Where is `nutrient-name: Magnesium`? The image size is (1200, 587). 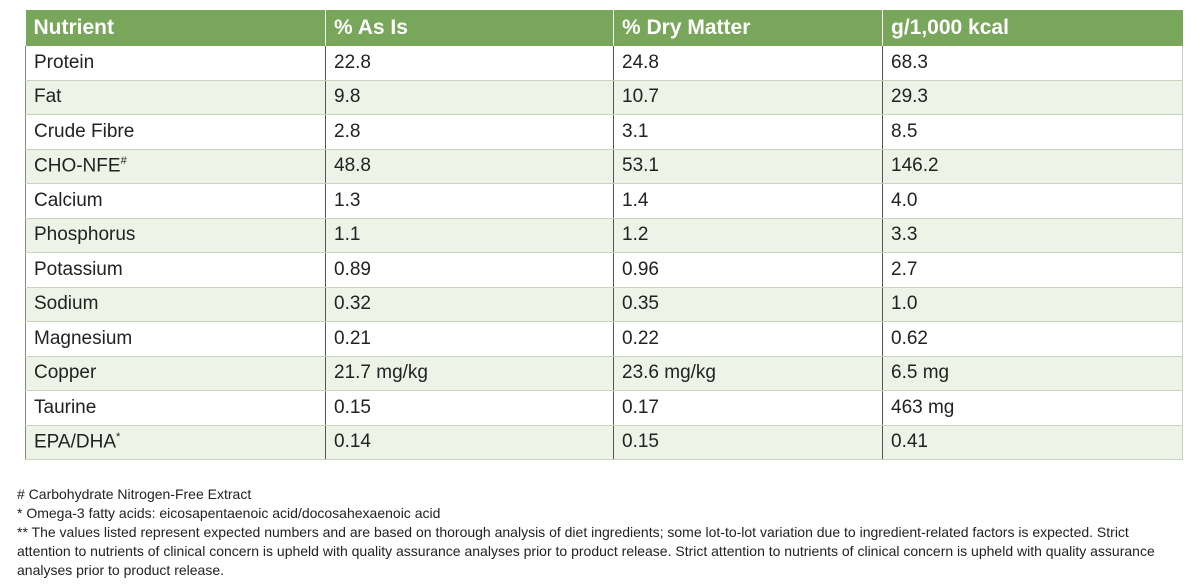 nutrient-name: Magnesium is located at coordinates (83, 338).